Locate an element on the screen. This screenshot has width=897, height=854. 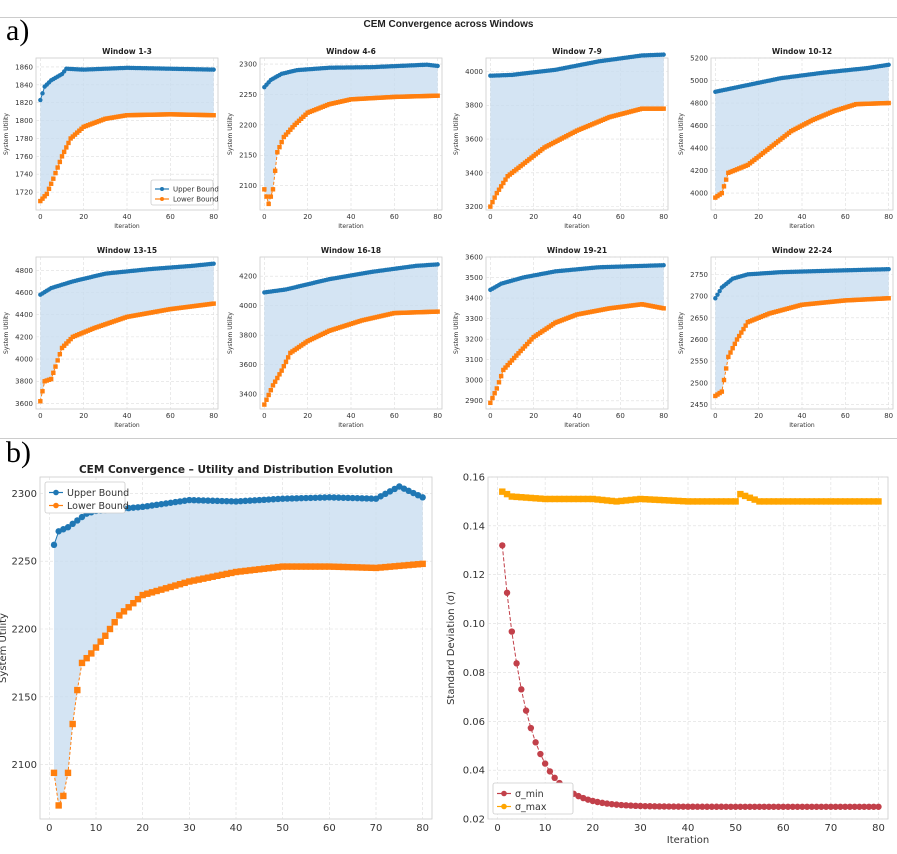
y-axis-label: System Utility is located at coordinates (681, 134).